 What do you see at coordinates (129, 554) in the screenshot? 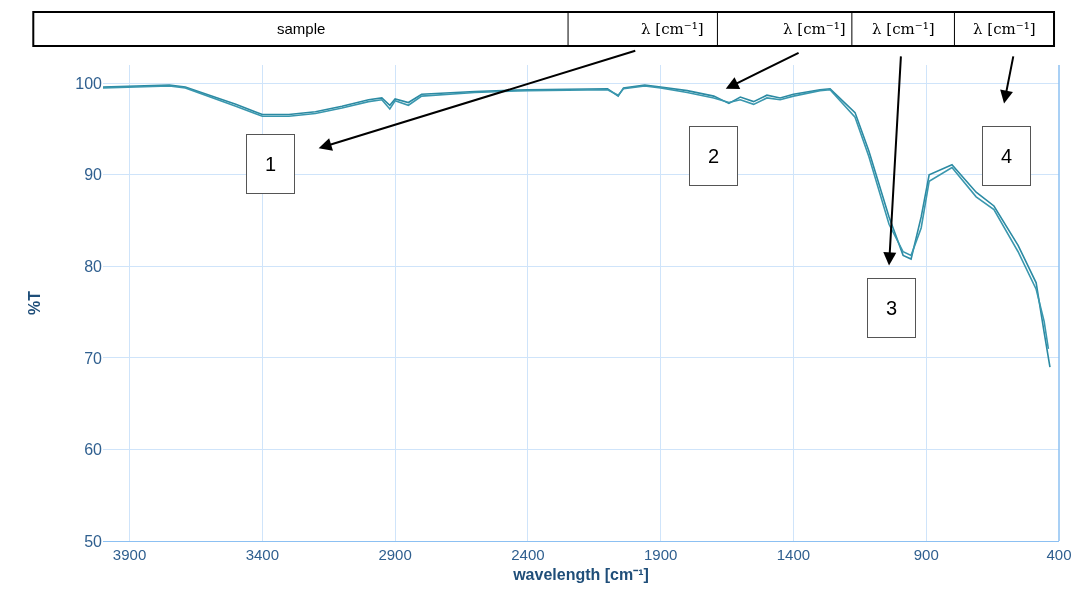
I see `x-tick-label: 3900` at bounding box center [129, 554].